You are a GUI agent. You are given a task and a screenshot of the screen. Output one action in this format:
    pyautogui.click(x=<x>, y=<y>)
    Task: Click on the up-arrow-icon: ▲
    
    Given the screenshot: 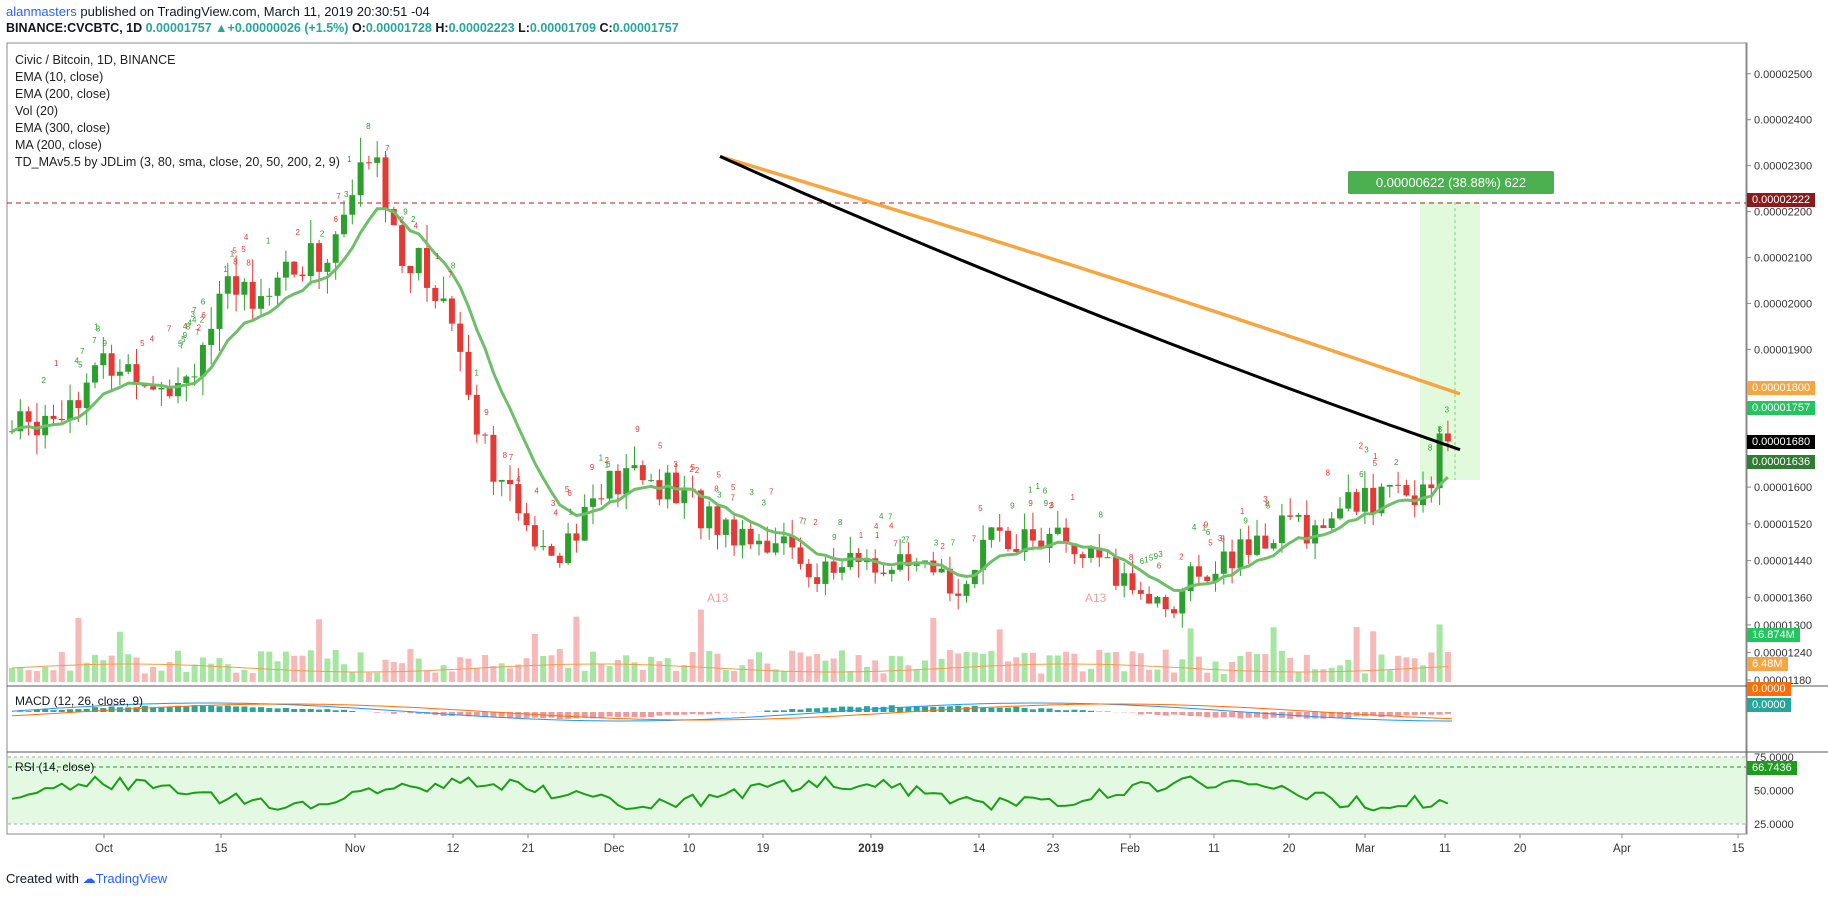 What is the action you would take?
    pyautogui.click(x=221, y=28)
    